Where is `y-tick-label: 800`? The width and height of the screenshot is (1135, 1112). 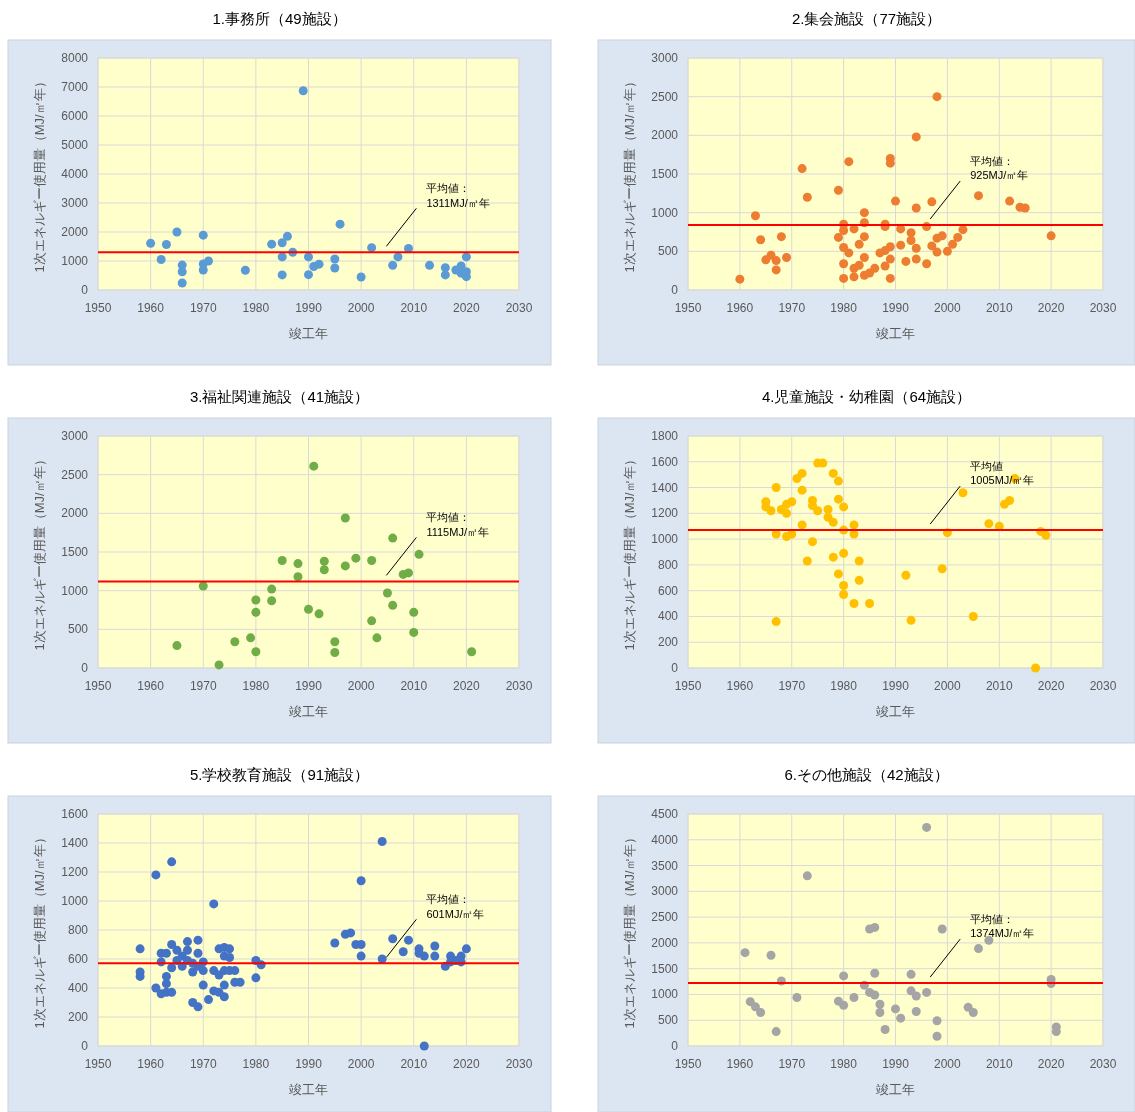 y-tick-label: 800 is located at coordinates (78, 930).